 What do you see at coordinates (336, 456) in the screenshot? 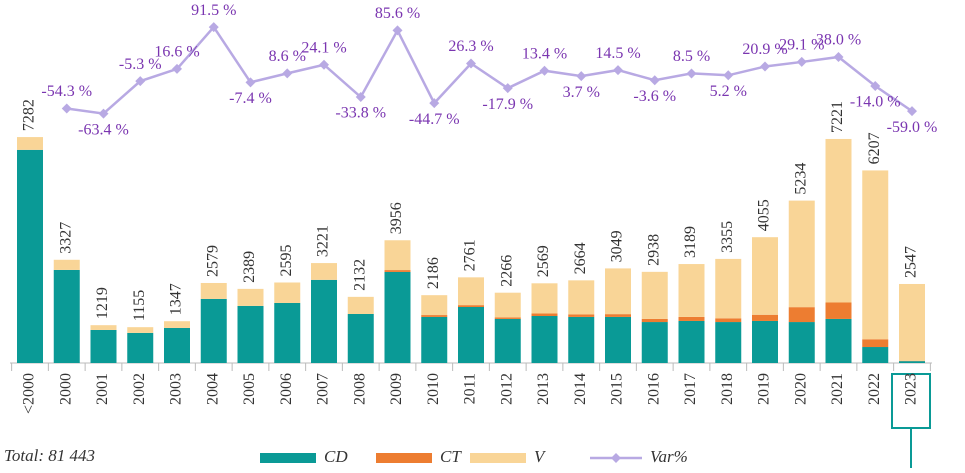
I see `legend-label: CD` at bounding box center [336, 456].